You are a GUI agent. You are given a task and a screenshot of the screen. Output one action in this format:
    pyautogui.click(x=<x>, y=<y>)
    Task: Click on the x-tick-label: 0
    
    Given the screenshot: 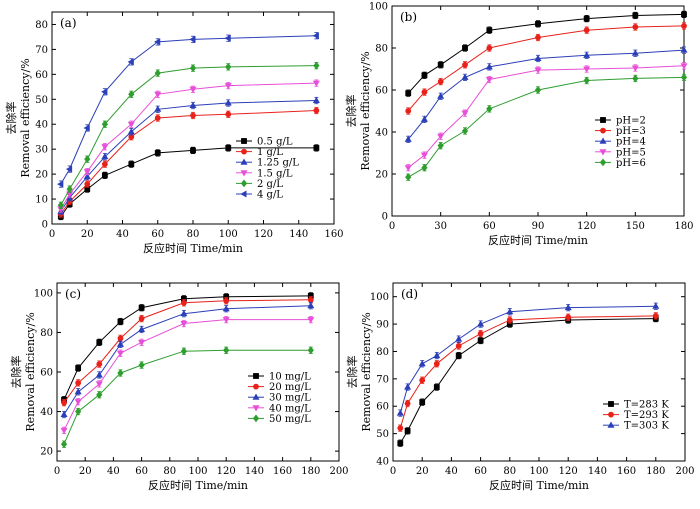 What is the action you would take?
    pyautogui.click(x=392, y=226)
    